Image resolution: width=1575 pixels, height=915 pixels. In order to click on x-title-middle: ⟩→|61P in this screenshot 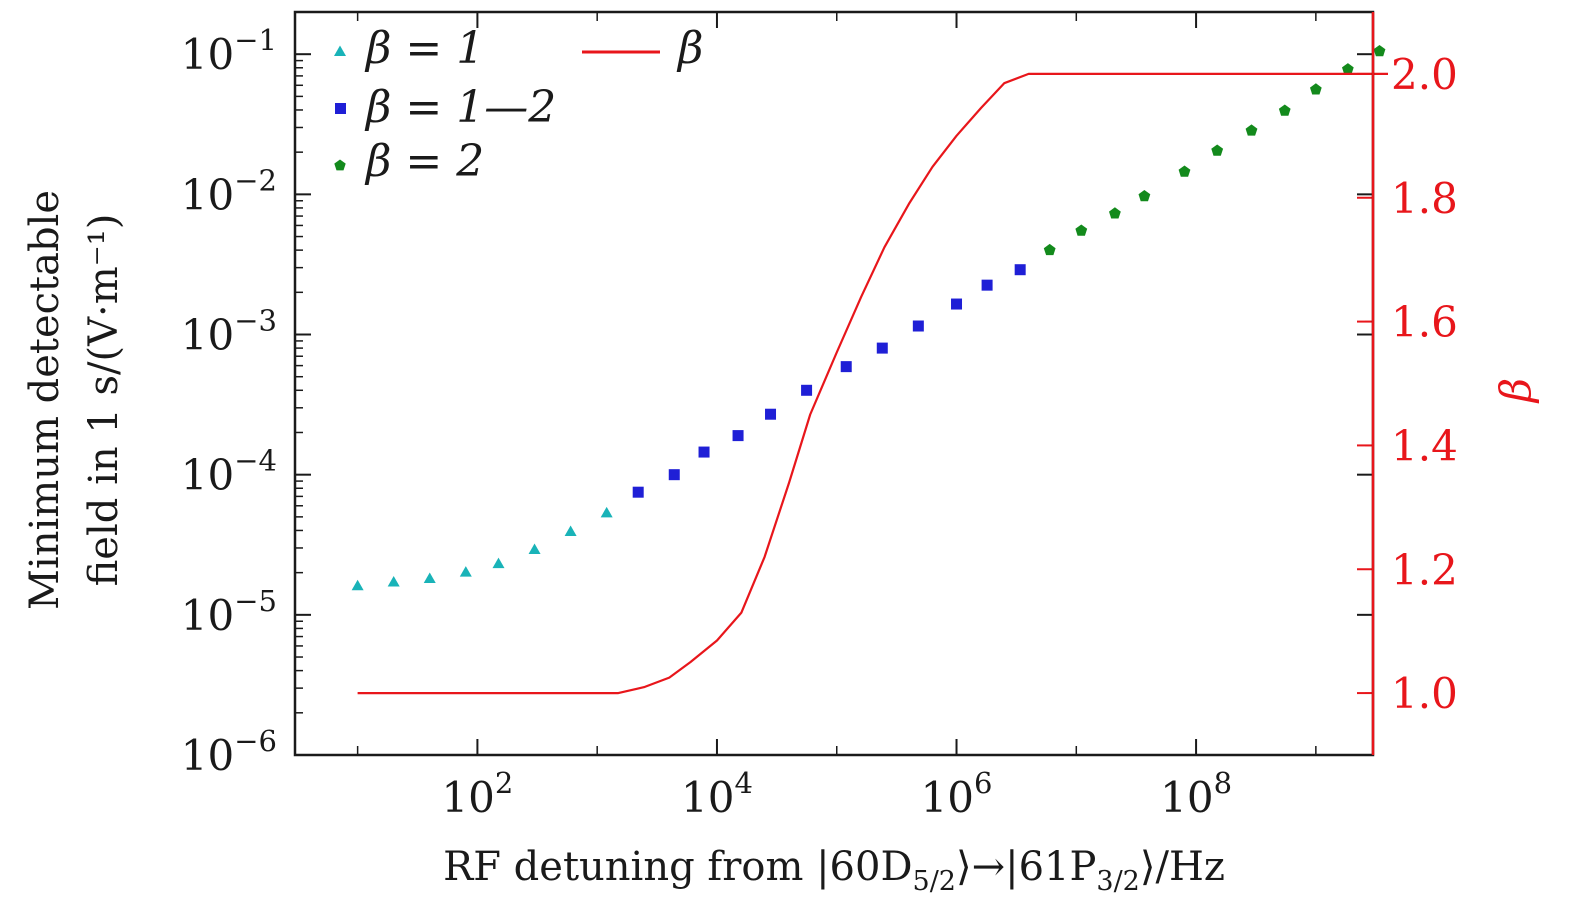, I will do `click(1026, 867)`.